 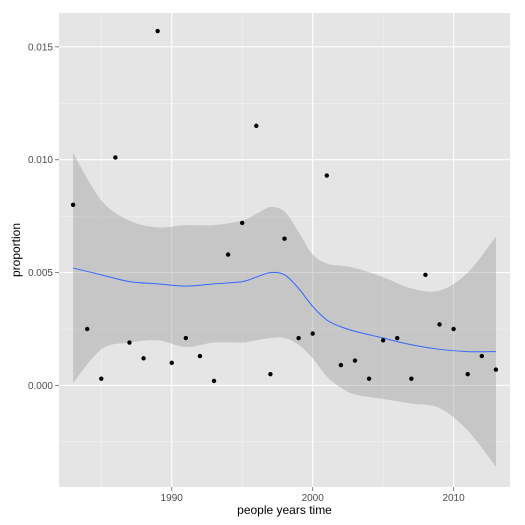 What do you see at coordinates (284, 510) in the screenshot?
I see `x-axis-title: people years time` at bounding box center [284, 510].